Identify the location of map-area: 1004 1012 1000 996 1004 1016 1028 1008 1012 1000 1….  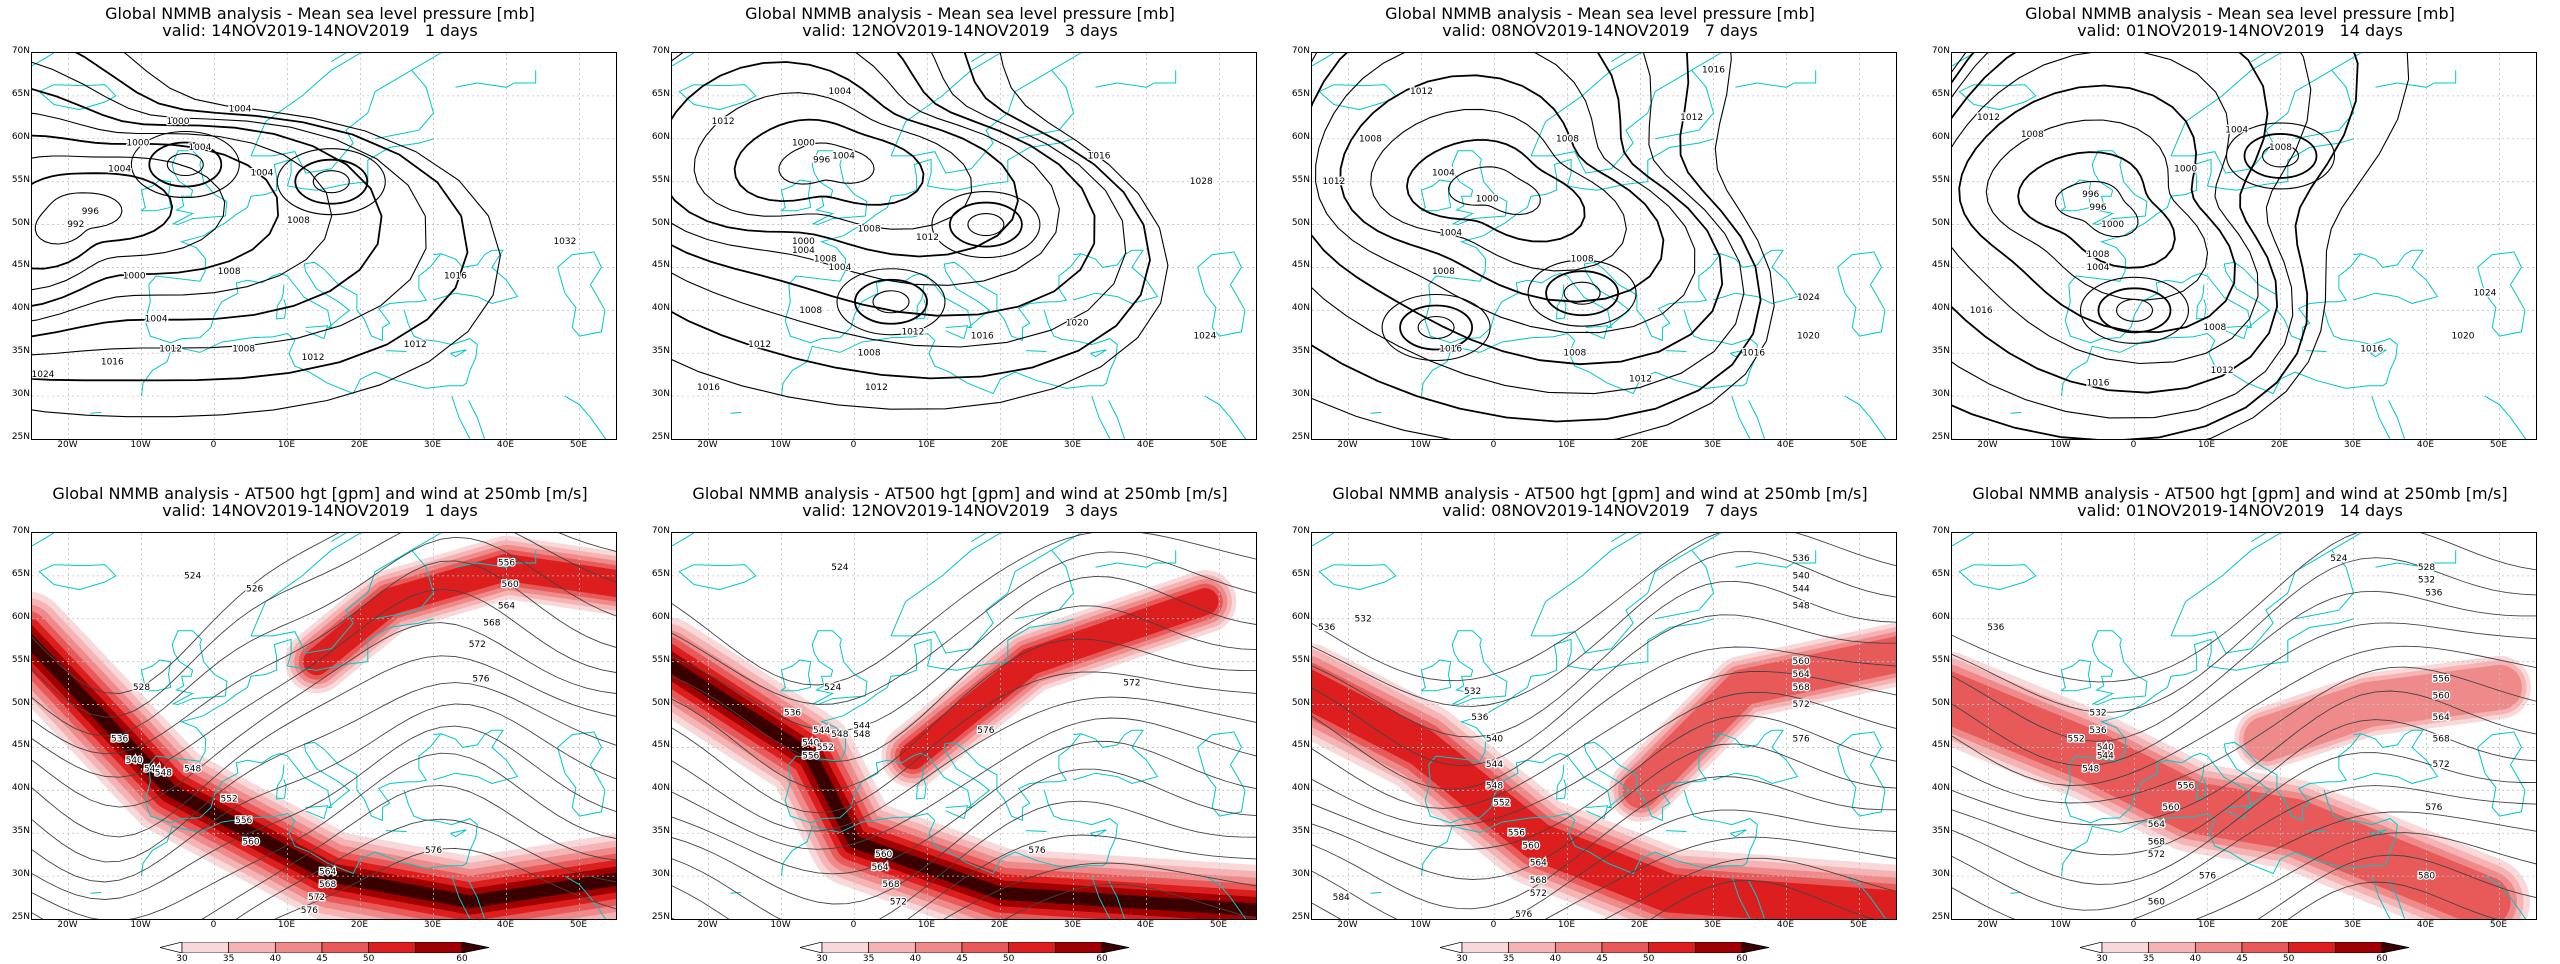
(964, 246).